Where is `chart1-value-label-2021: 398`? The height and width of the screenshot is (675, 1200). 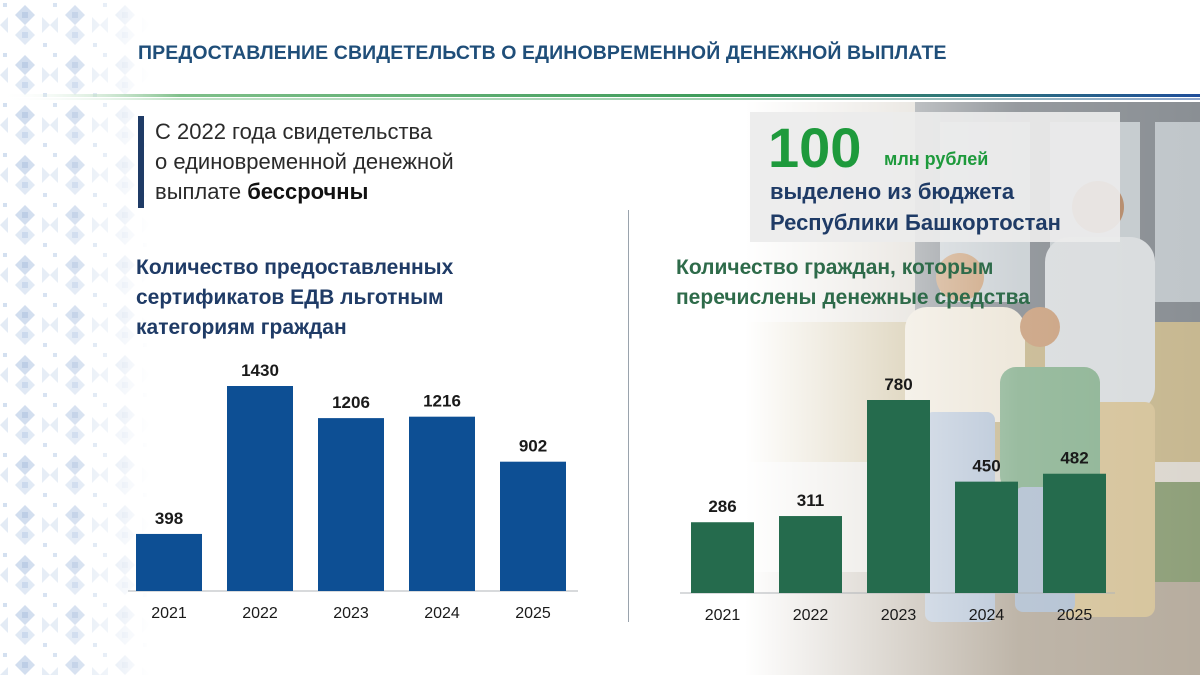 chart1-value-label-2021: 398 is located at coordinates (169, 518).